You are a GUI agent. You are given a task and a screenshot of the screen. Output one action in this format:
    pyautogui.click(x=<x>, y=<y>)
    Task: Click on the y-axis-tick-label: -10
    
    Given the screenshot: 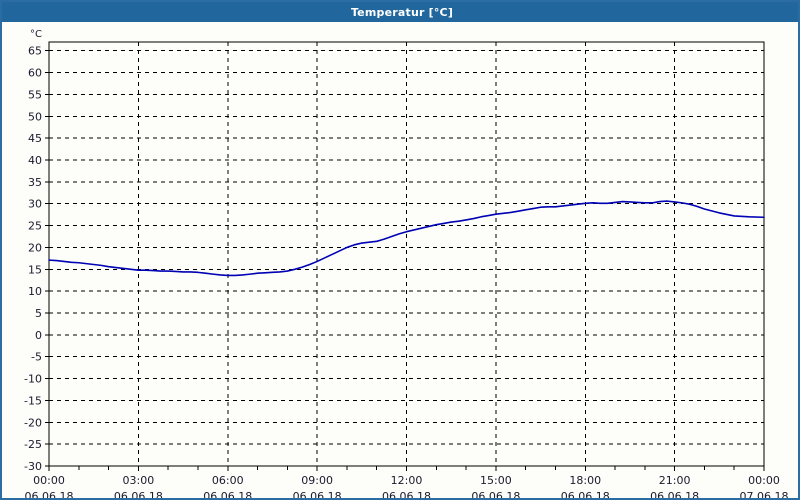 What is the action you would take?
    pyautogui.click(x=33, y=379)
    